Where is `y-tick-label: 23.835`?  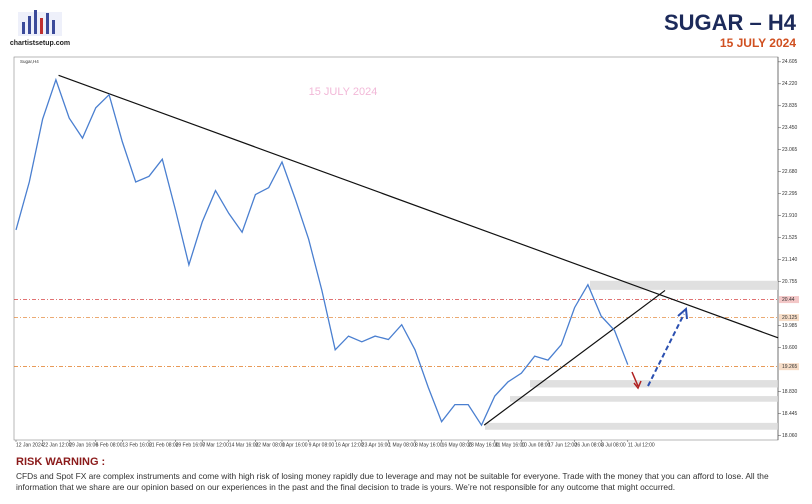
y-tick-label: 23.835 is located at coordinates (790, 106).